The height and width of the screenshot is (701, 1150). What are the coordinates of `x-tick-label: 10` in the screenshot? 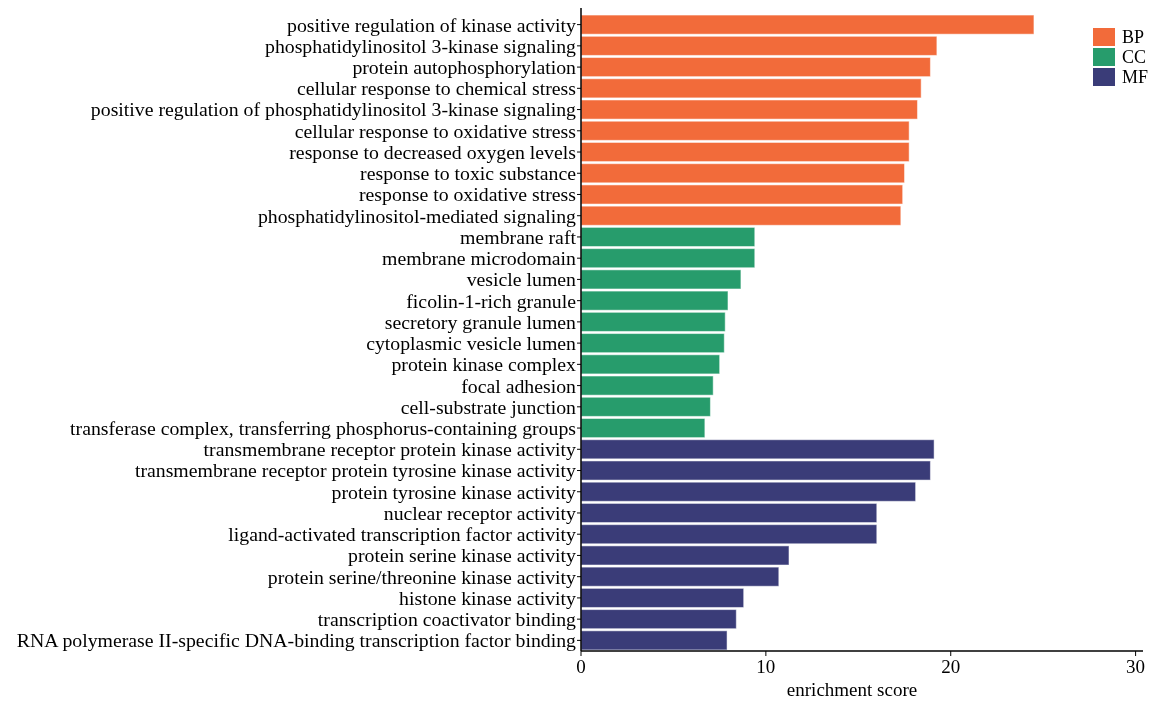 It's located at (766, 666).